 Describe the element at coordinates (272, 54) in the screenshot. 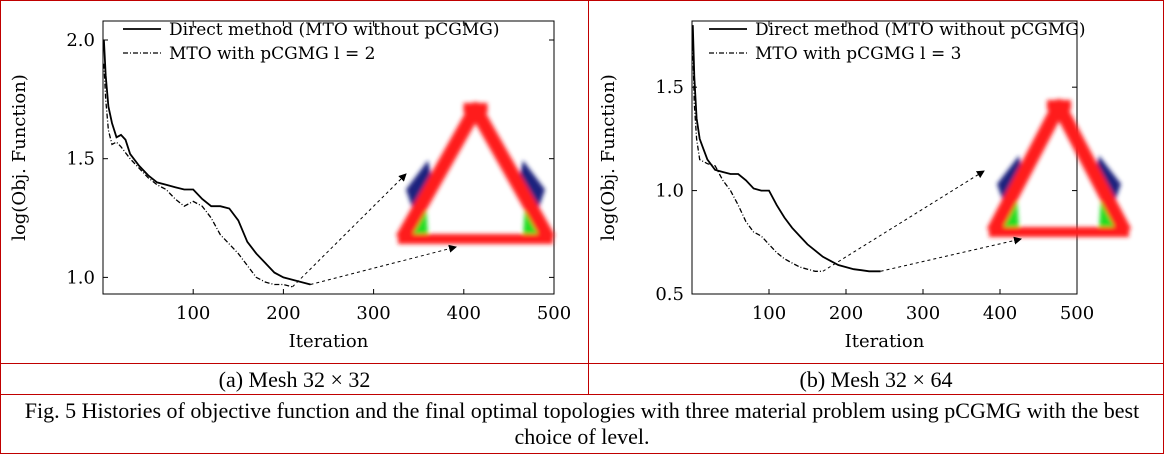

I see `legend-label-2: MTO with pCGMG l = 2` at that location.